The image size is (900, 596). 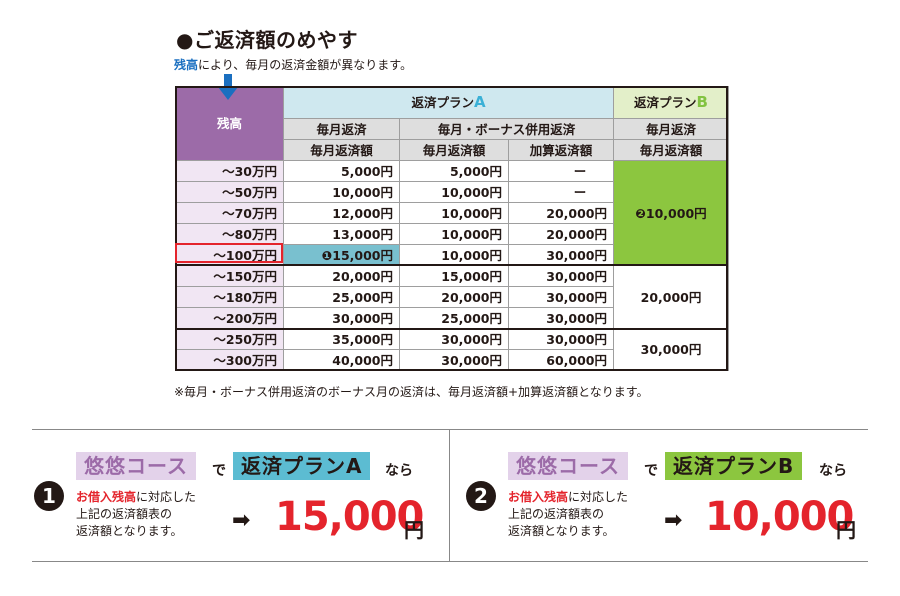 What do you see at coordinates (341, 297) in the screenshot?
I see `a-monthly-value: 25,000円` at bounding box center [341, 297].